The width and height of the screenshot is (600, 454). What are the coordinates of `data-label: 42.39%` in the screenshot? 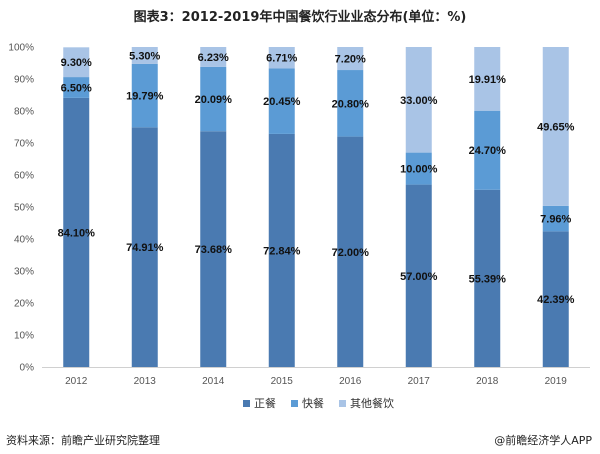 It's located at (556, 300).